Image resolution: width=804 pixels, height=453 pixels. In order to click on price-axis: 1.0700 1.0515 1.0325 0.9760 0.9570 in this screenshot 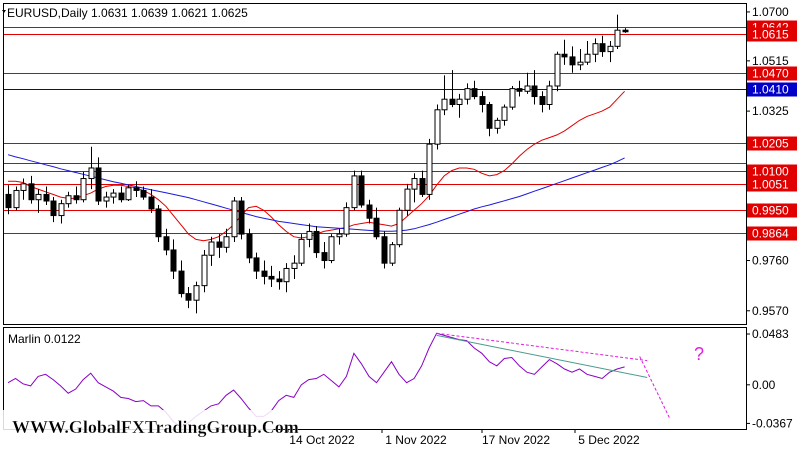, I will do `click(767, 161)`.